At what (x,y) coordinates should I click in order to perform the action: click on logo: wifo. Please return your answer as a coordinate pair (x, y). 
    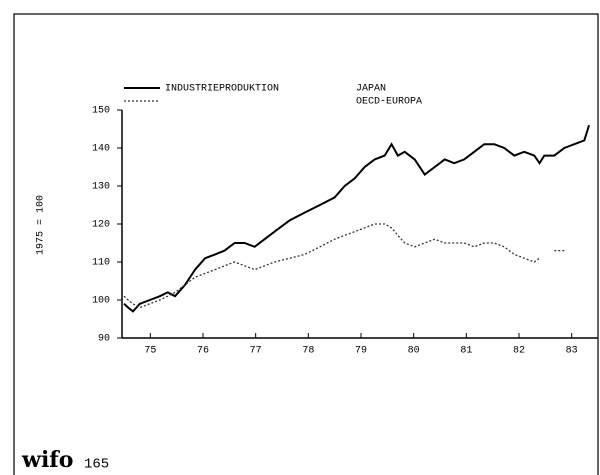
    Looking at the image, I should click on (47, 460).